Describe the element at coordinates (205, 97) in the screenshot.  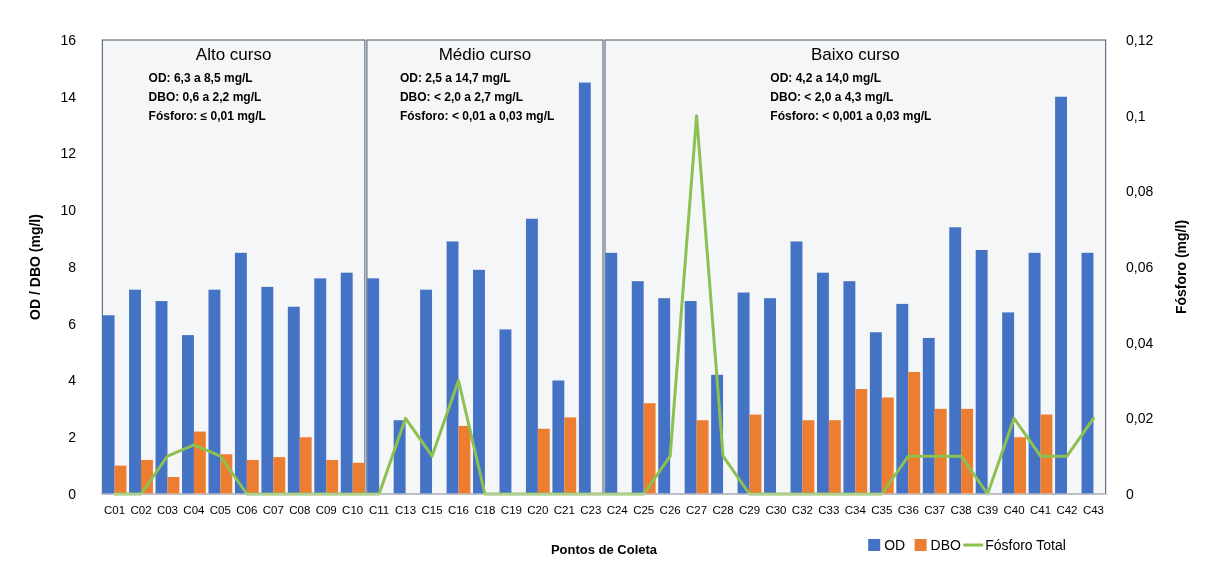
I see `annotation: DBO: 0,6 a 2,2 mg/L` at that location.